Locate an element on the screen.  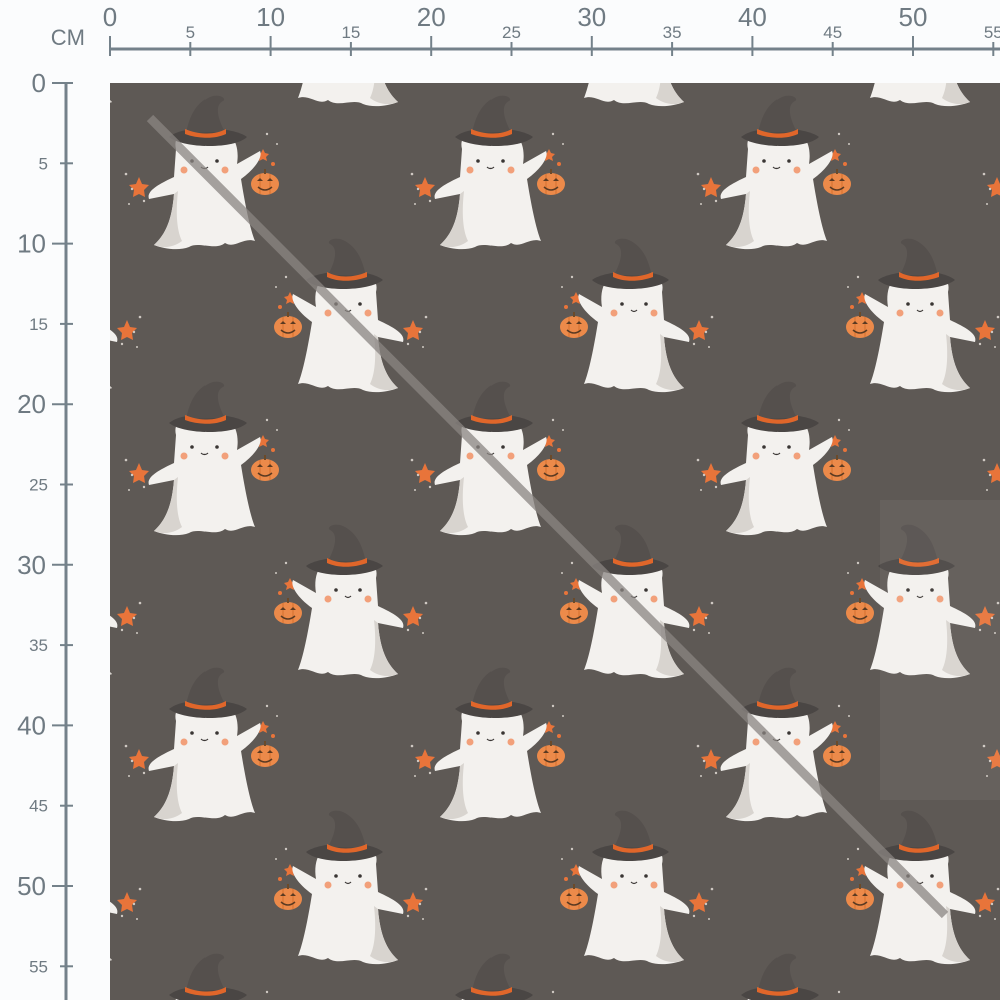
top-ruler: 0 5 10 15 20 25 30 35 40 45 50 55 is located at coordinates (551, 29).